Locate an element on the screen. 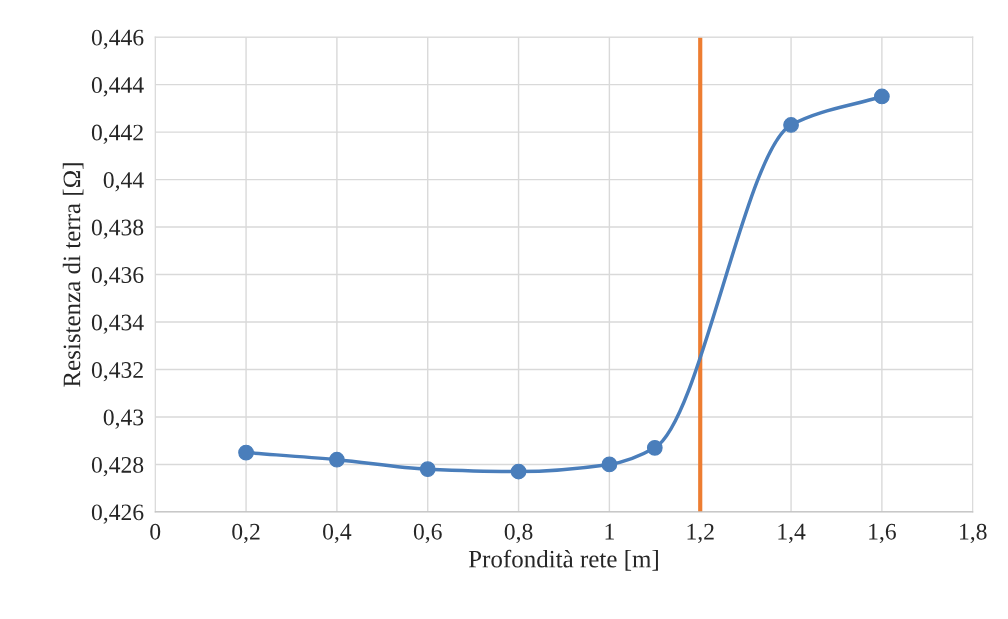  y-tick-label: 0,426 is located at coordinates (117, 514).